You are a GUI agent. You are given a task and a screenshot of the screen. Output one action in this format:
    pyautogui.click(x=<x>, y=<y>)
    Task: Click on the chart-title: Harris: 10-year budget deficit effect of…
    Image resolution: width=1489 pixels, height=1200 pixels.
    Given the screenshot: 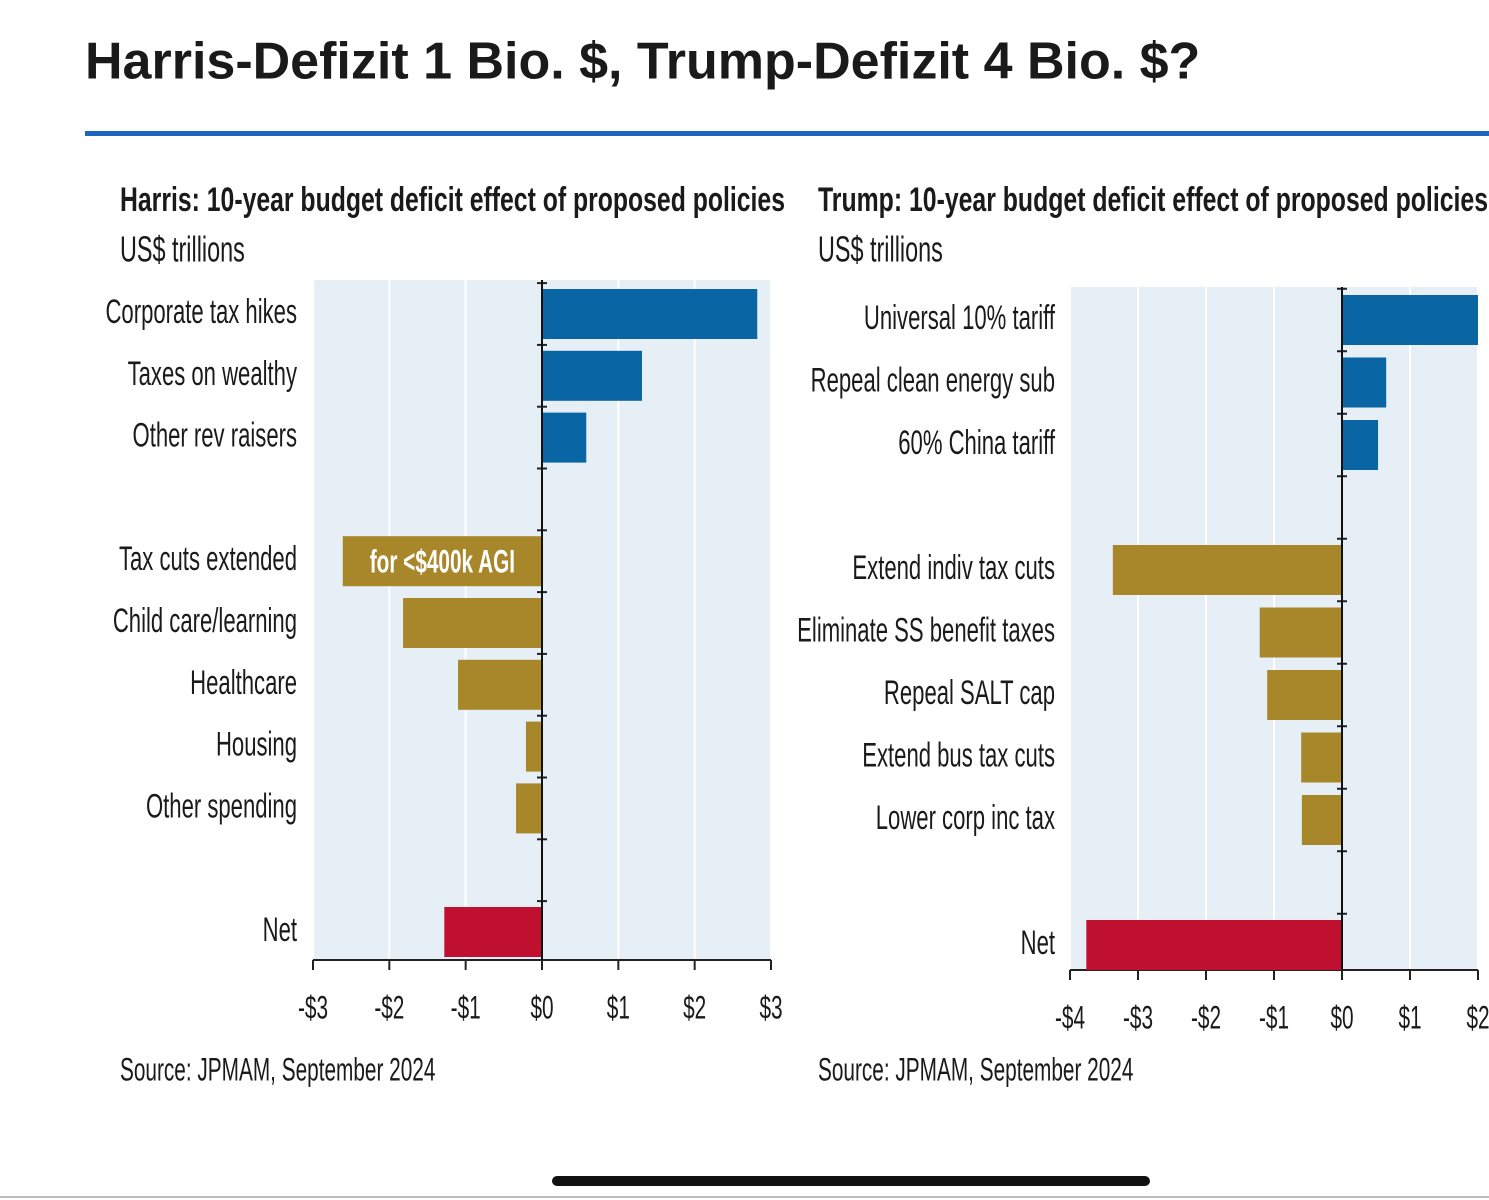 What is the action you would take?
    pyautogui.click(x=452, y=200)
    